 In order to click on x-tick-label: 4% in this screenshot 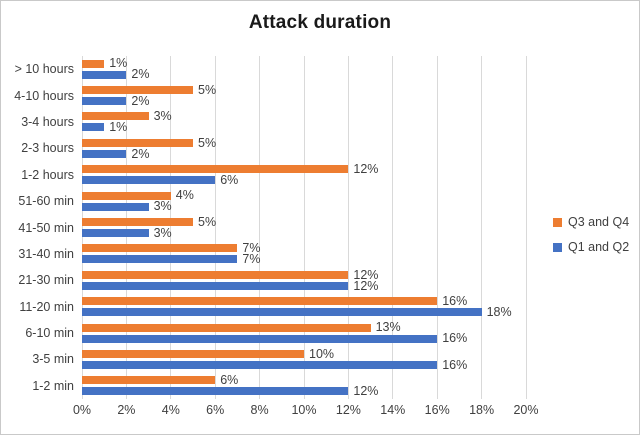, I will do `click(170, 410)`.